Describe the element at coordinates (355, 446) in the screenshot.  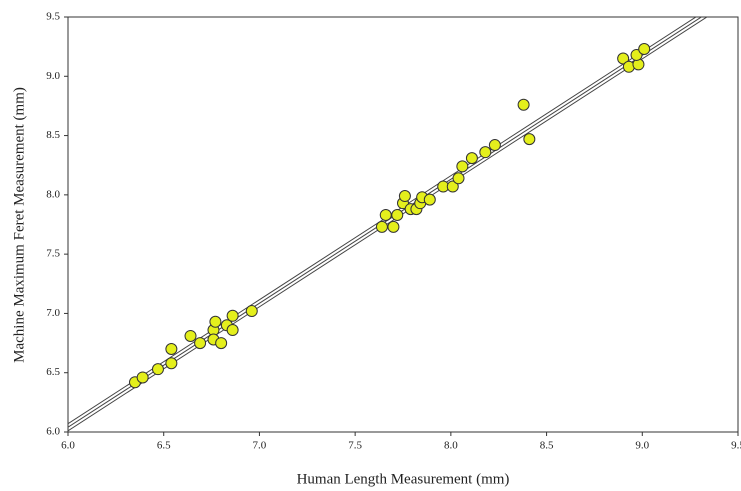
I see `x-tick-label: 7.5` at that location.